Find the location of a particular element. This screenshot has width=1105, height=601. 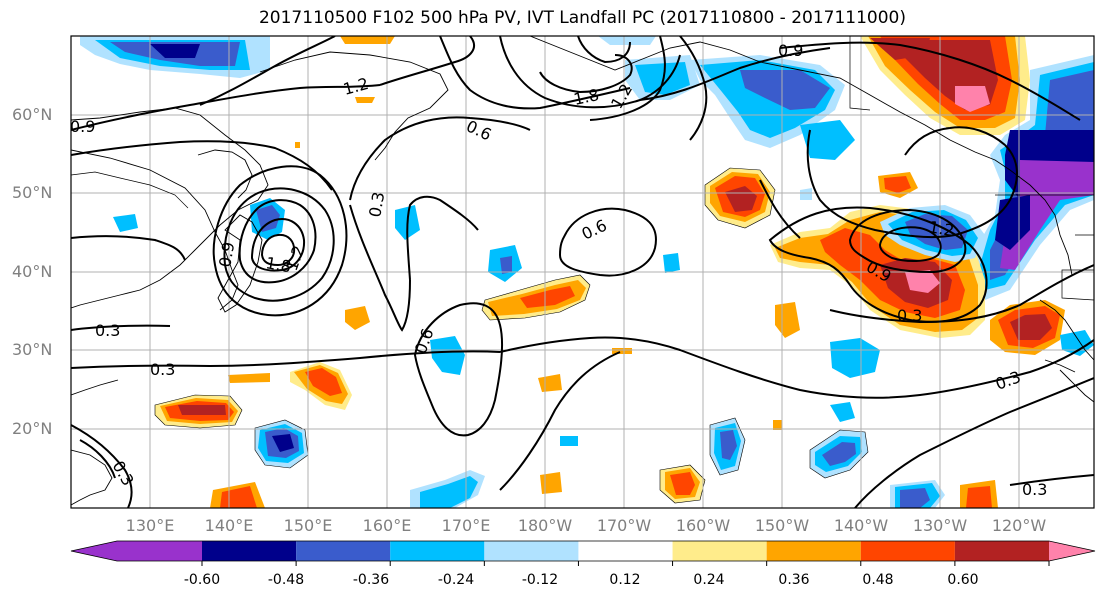

lon-label: 150°W is located at coordinates (782, 525).